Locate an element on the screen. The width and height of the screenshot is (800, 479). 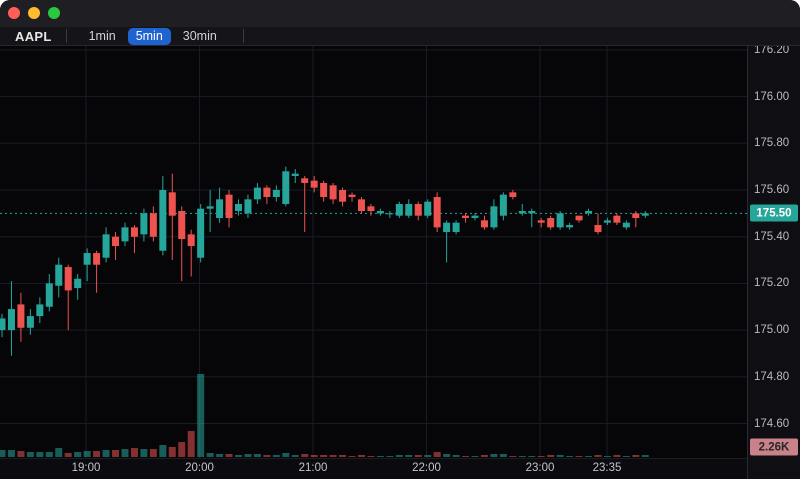
last-volume-badge: 2.26K is located at coordinates (774, 447).